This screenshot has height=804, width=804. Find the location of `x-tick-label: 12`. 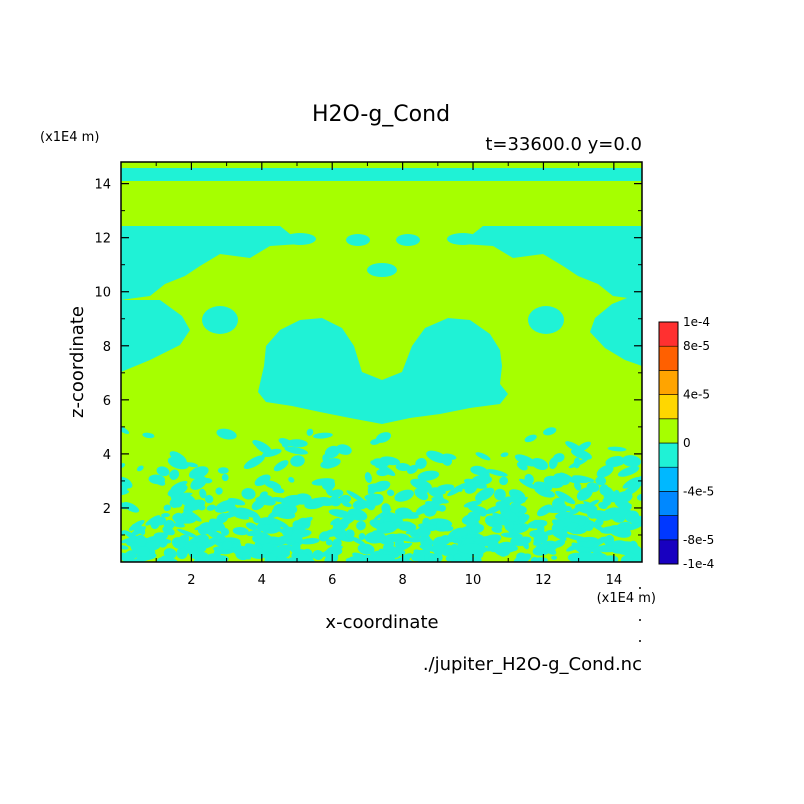

x-tick-label: 12 is located at coordinates (543, 580).